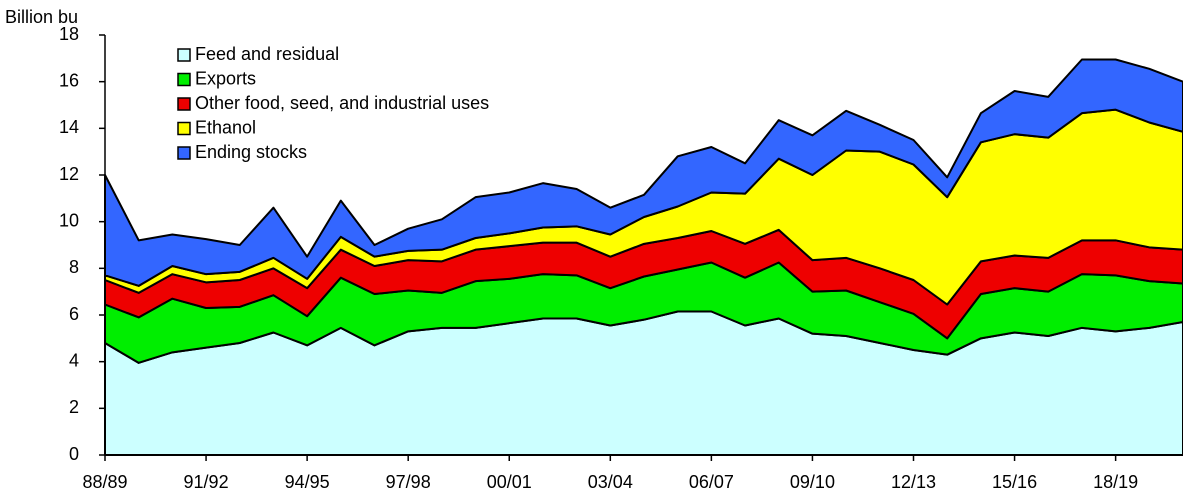 This screenshot has width=1183, height=499. What do you see at coordinates (812, 482) in the screenshot?
I see `x-tick-label: 09/10` at bounding box center [812, 482].